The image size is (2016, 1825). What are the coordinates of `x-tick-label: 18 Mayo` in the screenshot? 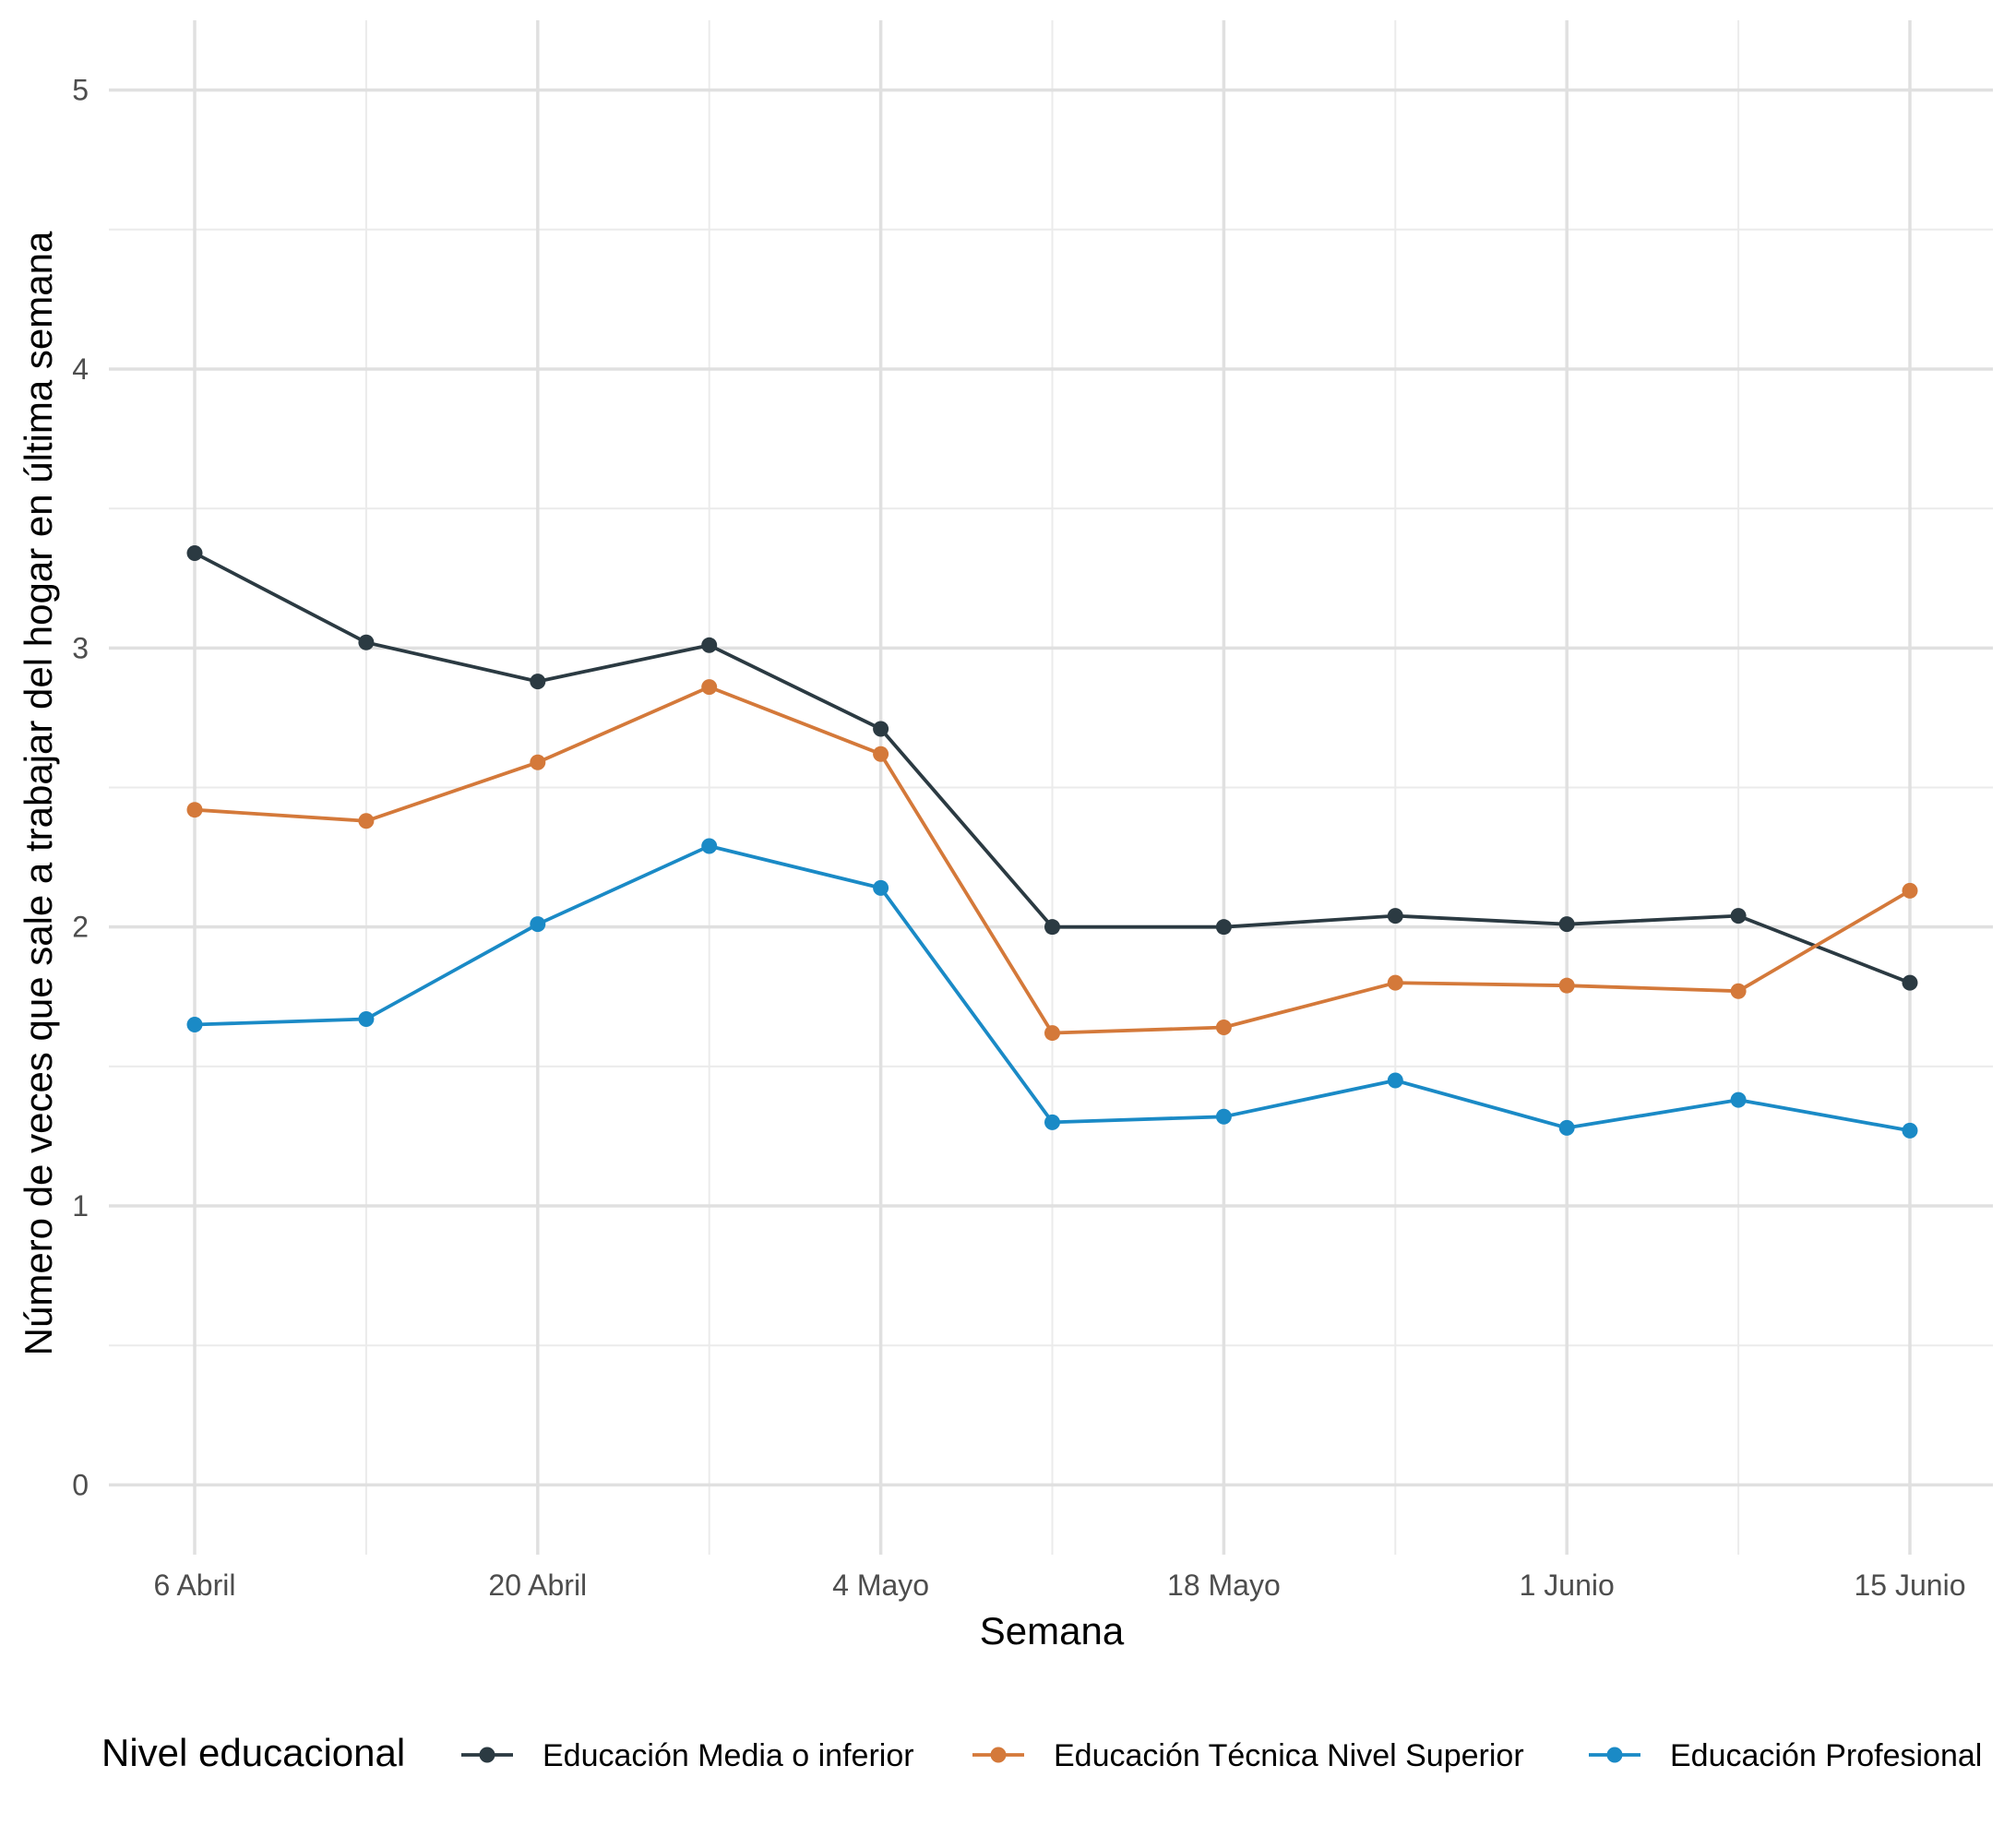 It's located at (1224, 1586).